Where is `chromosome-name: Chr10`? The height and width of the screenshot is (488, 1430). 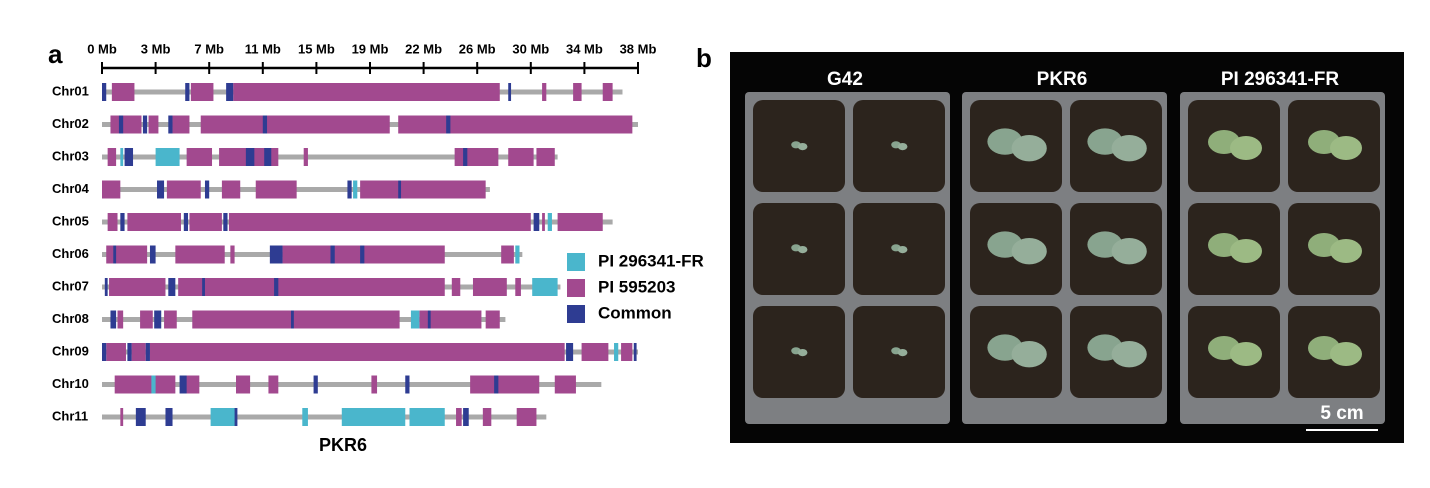
chromosome-name: Chr10 is located at coordinates (70, 383).